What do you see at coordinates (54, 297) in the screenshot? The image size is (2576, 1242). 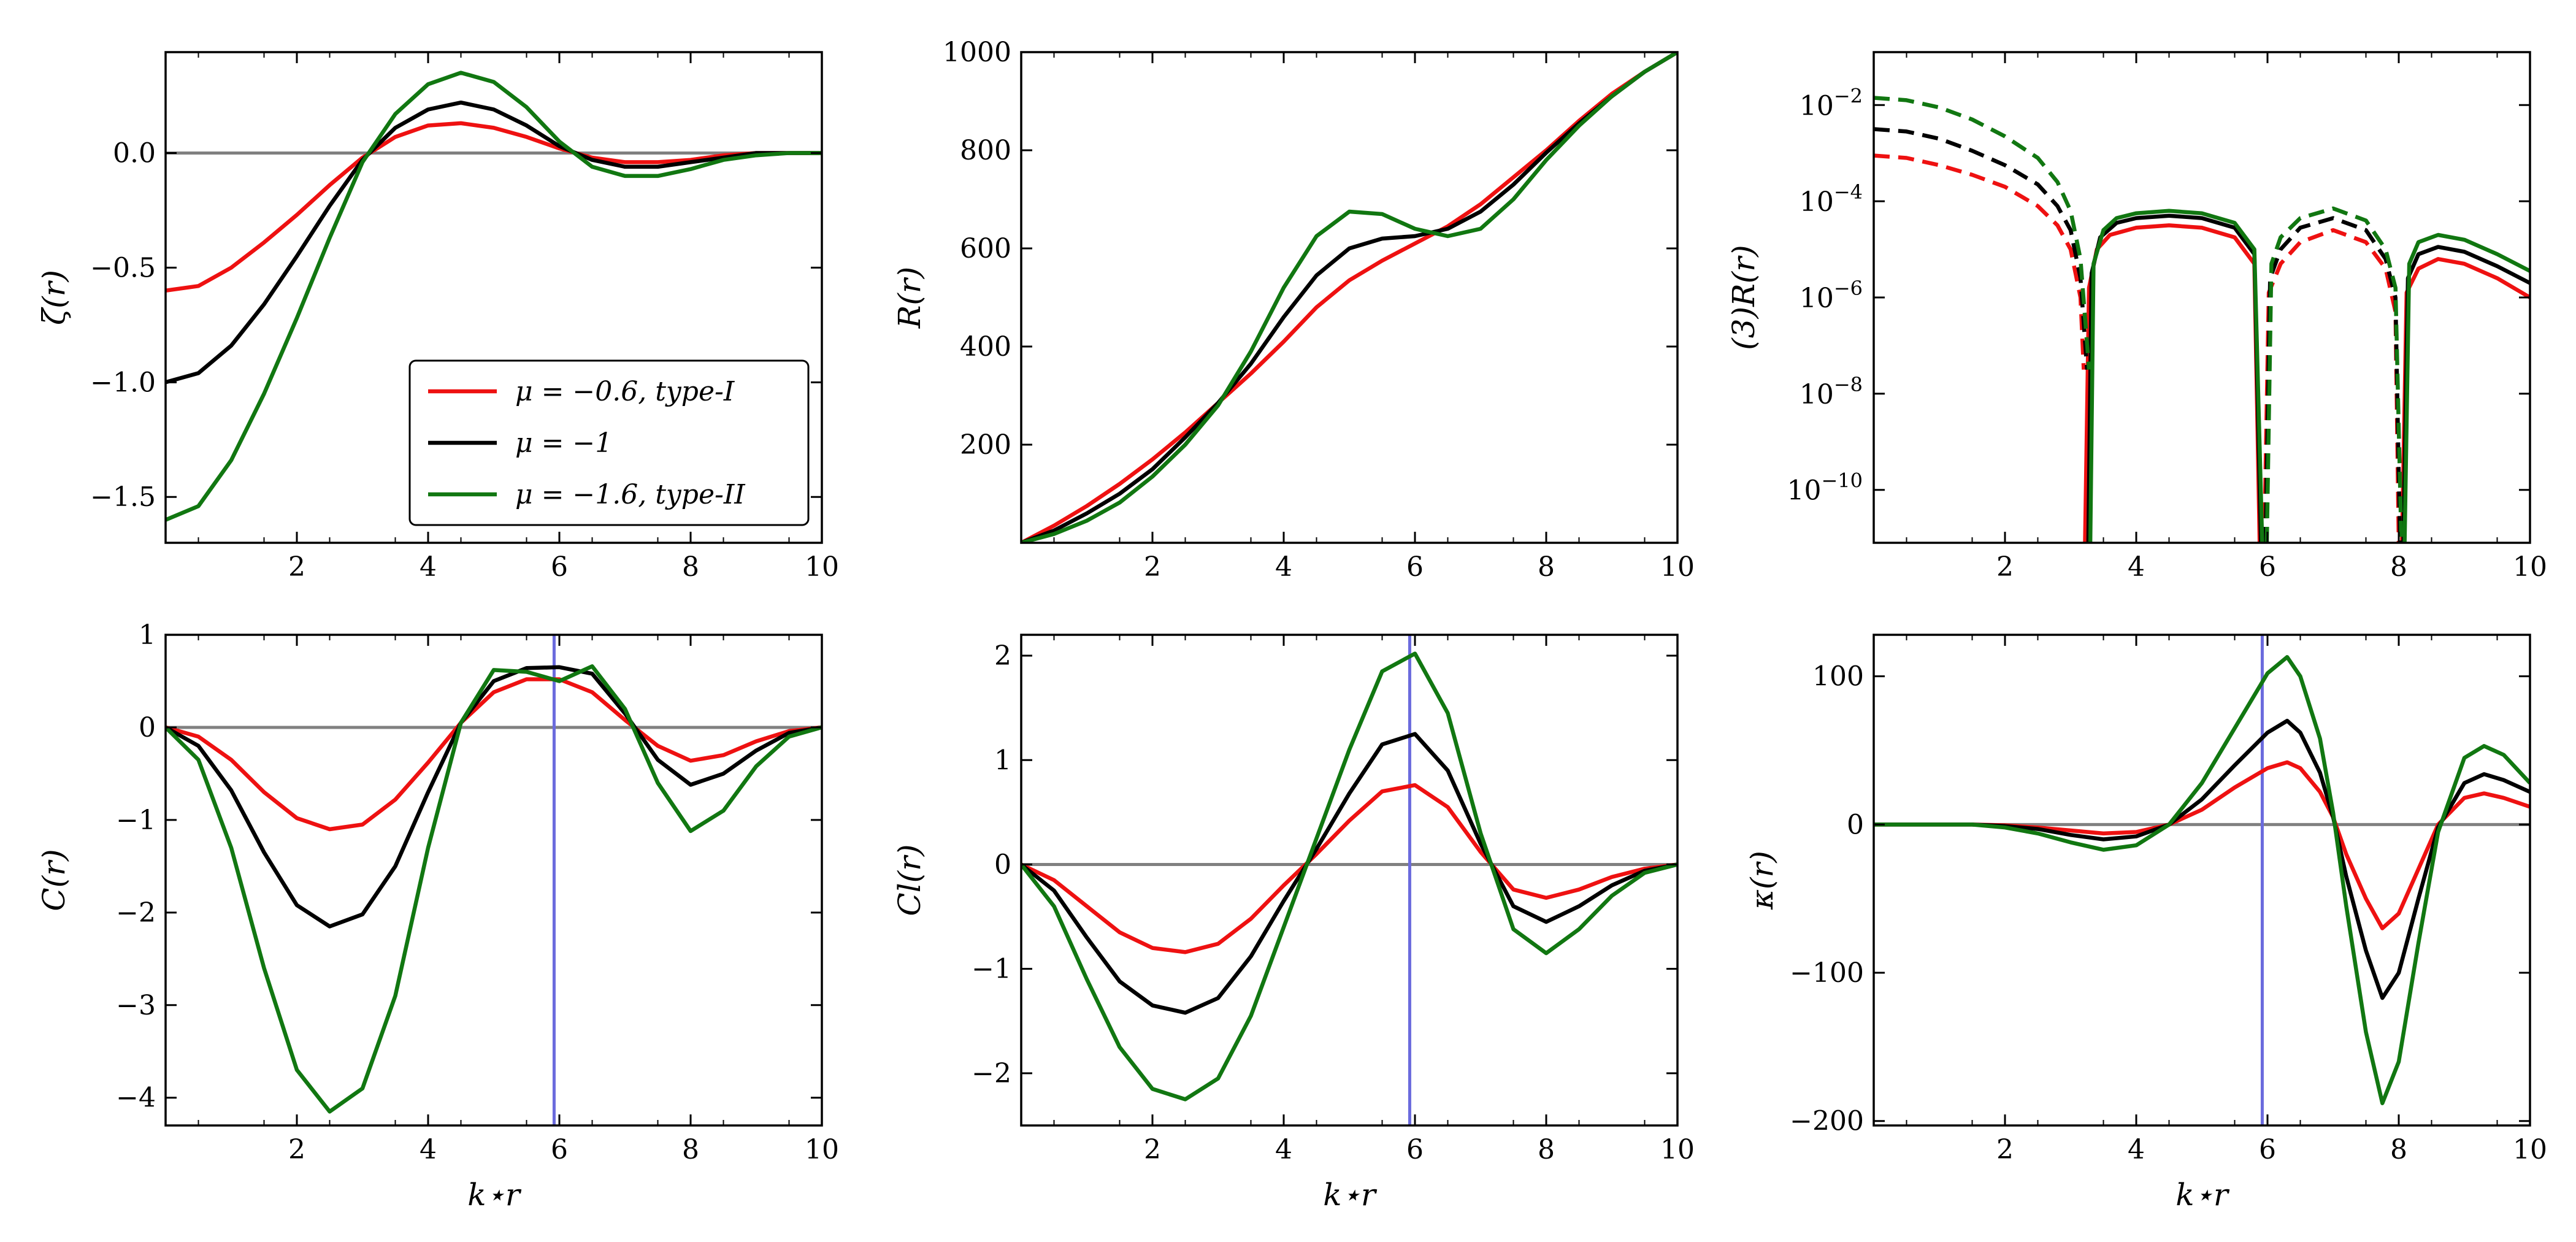 I see `y-axis-label: ζ(r)` at bounding box center [54, 297].